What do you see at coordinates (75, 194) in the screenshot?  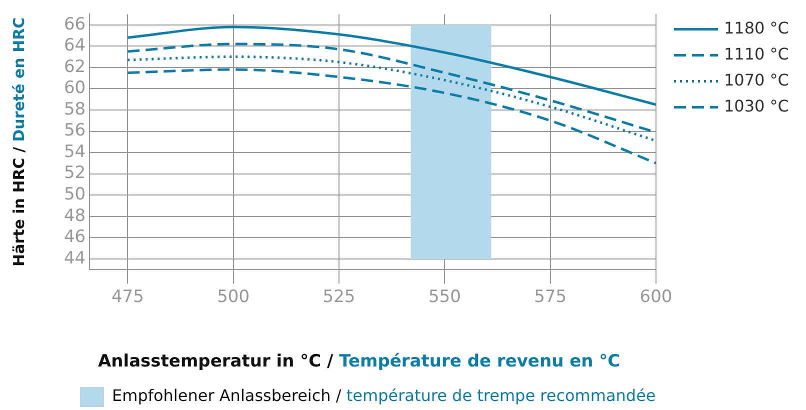 I see `y-tick-label: 50` at bounding box center [75, 194].